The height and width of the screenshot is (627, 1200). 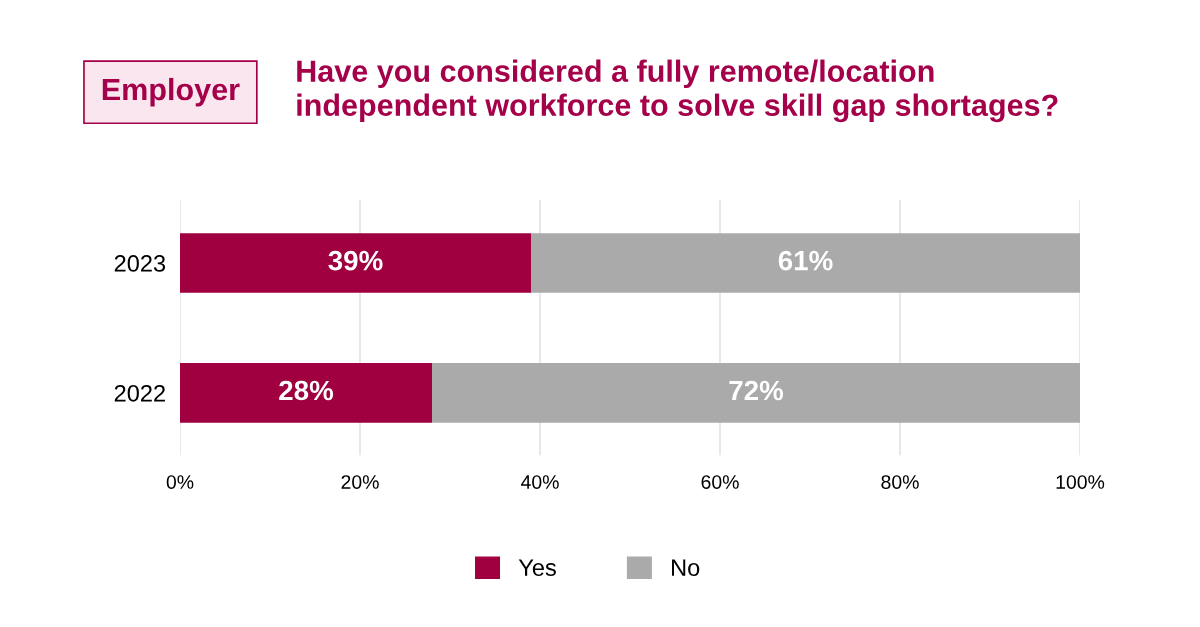 What do you see at coordinates (1080, 482) in the screenshot?
I see `x-tick-label: 100%` at bounding box center [1080, 482].